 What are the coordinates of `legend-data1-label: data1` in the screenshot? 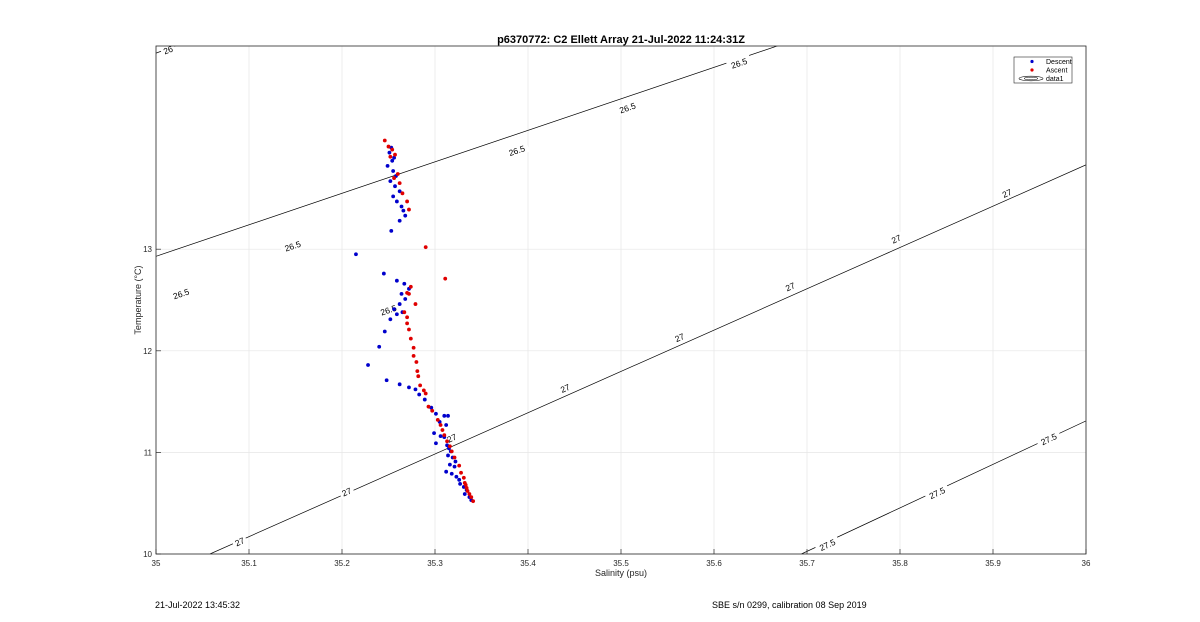 It's located at (1055, 79).